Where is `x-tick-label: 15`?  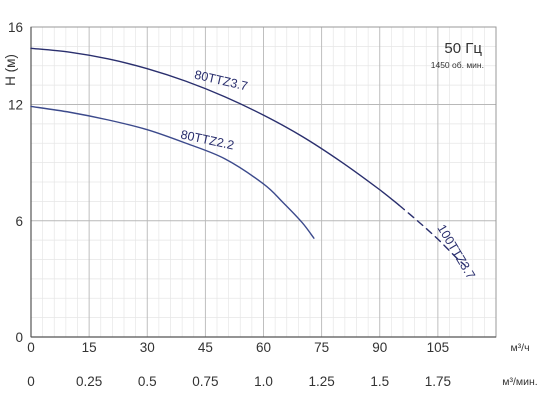
x-tick-label: 15 is located at coordinates (89, 347).